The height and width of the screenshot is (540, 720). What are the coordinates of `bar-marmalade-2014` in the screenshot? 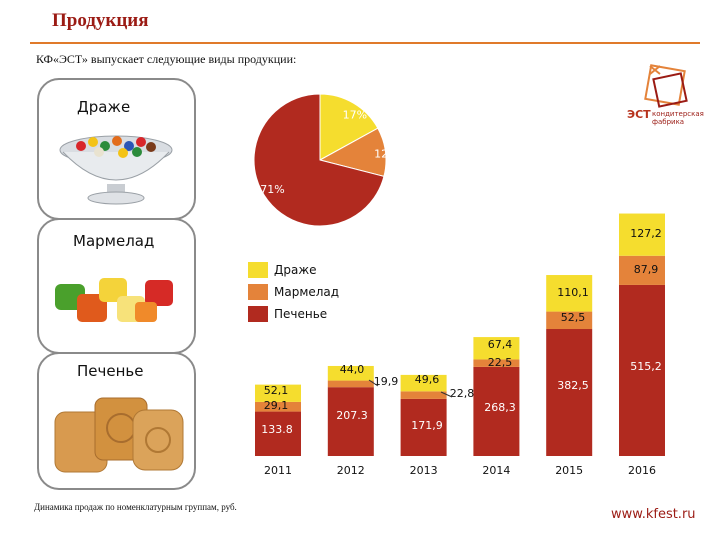 It's located at (496, 363).